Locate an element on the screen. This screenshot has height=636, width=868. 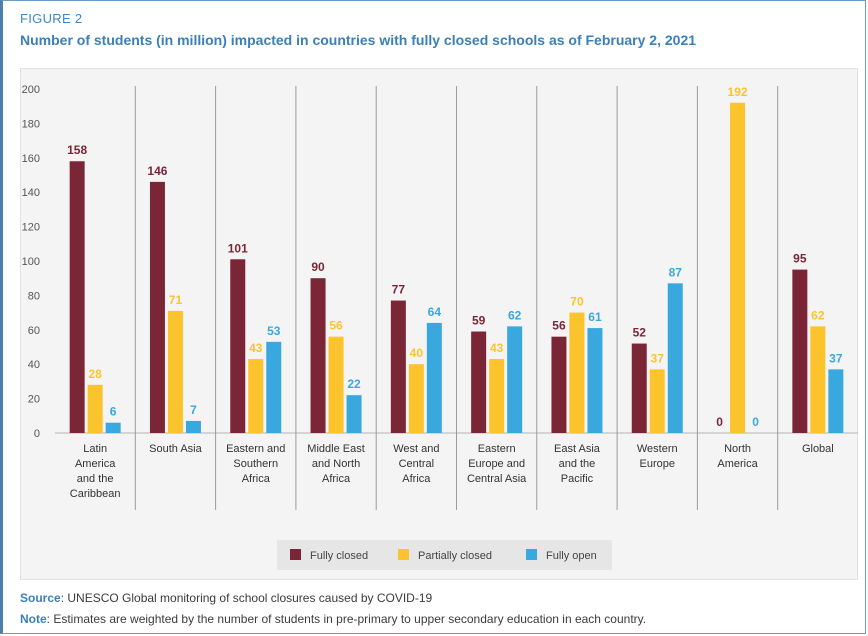
data-label-partially-closed: 192 is located at coordinates (738, 92).